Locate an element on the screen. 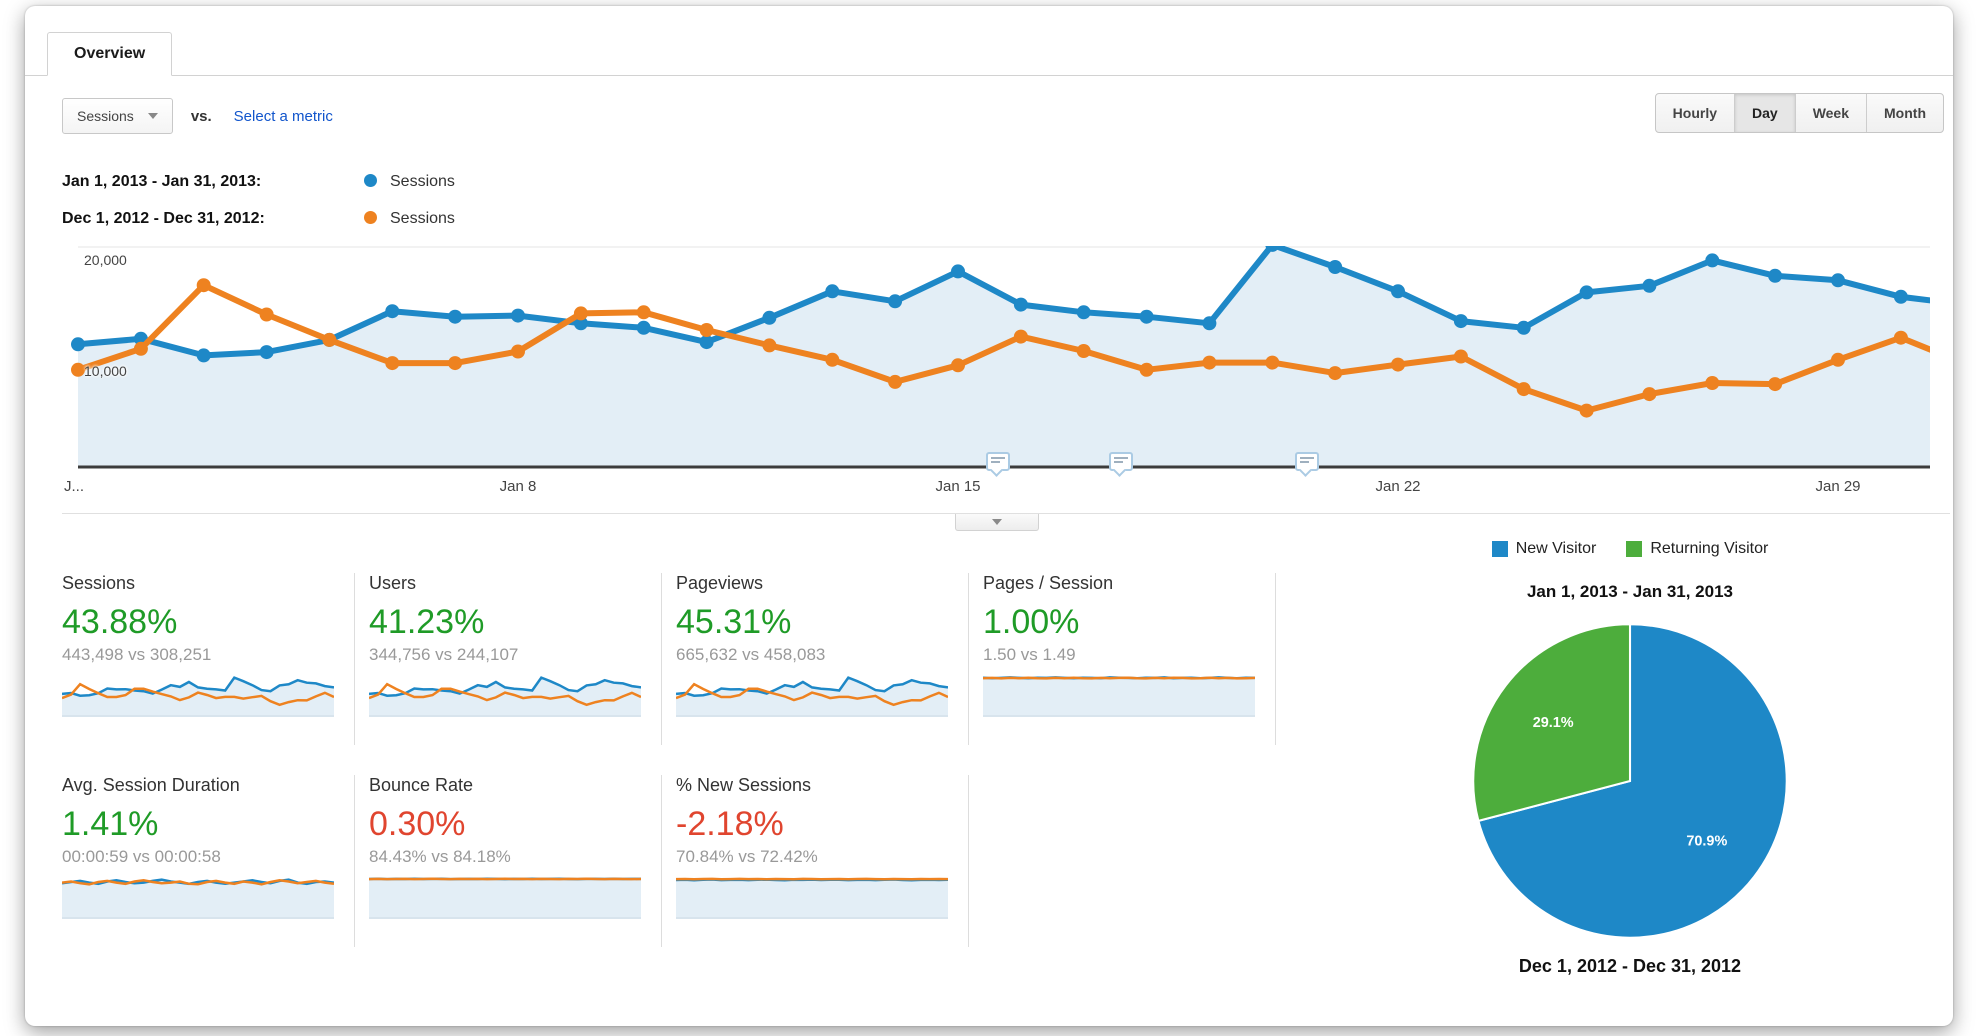 The width and height of the screenshot is (1978, 1036). granularity-hourly-button: Hourly is located at coordinates (1694, 113).